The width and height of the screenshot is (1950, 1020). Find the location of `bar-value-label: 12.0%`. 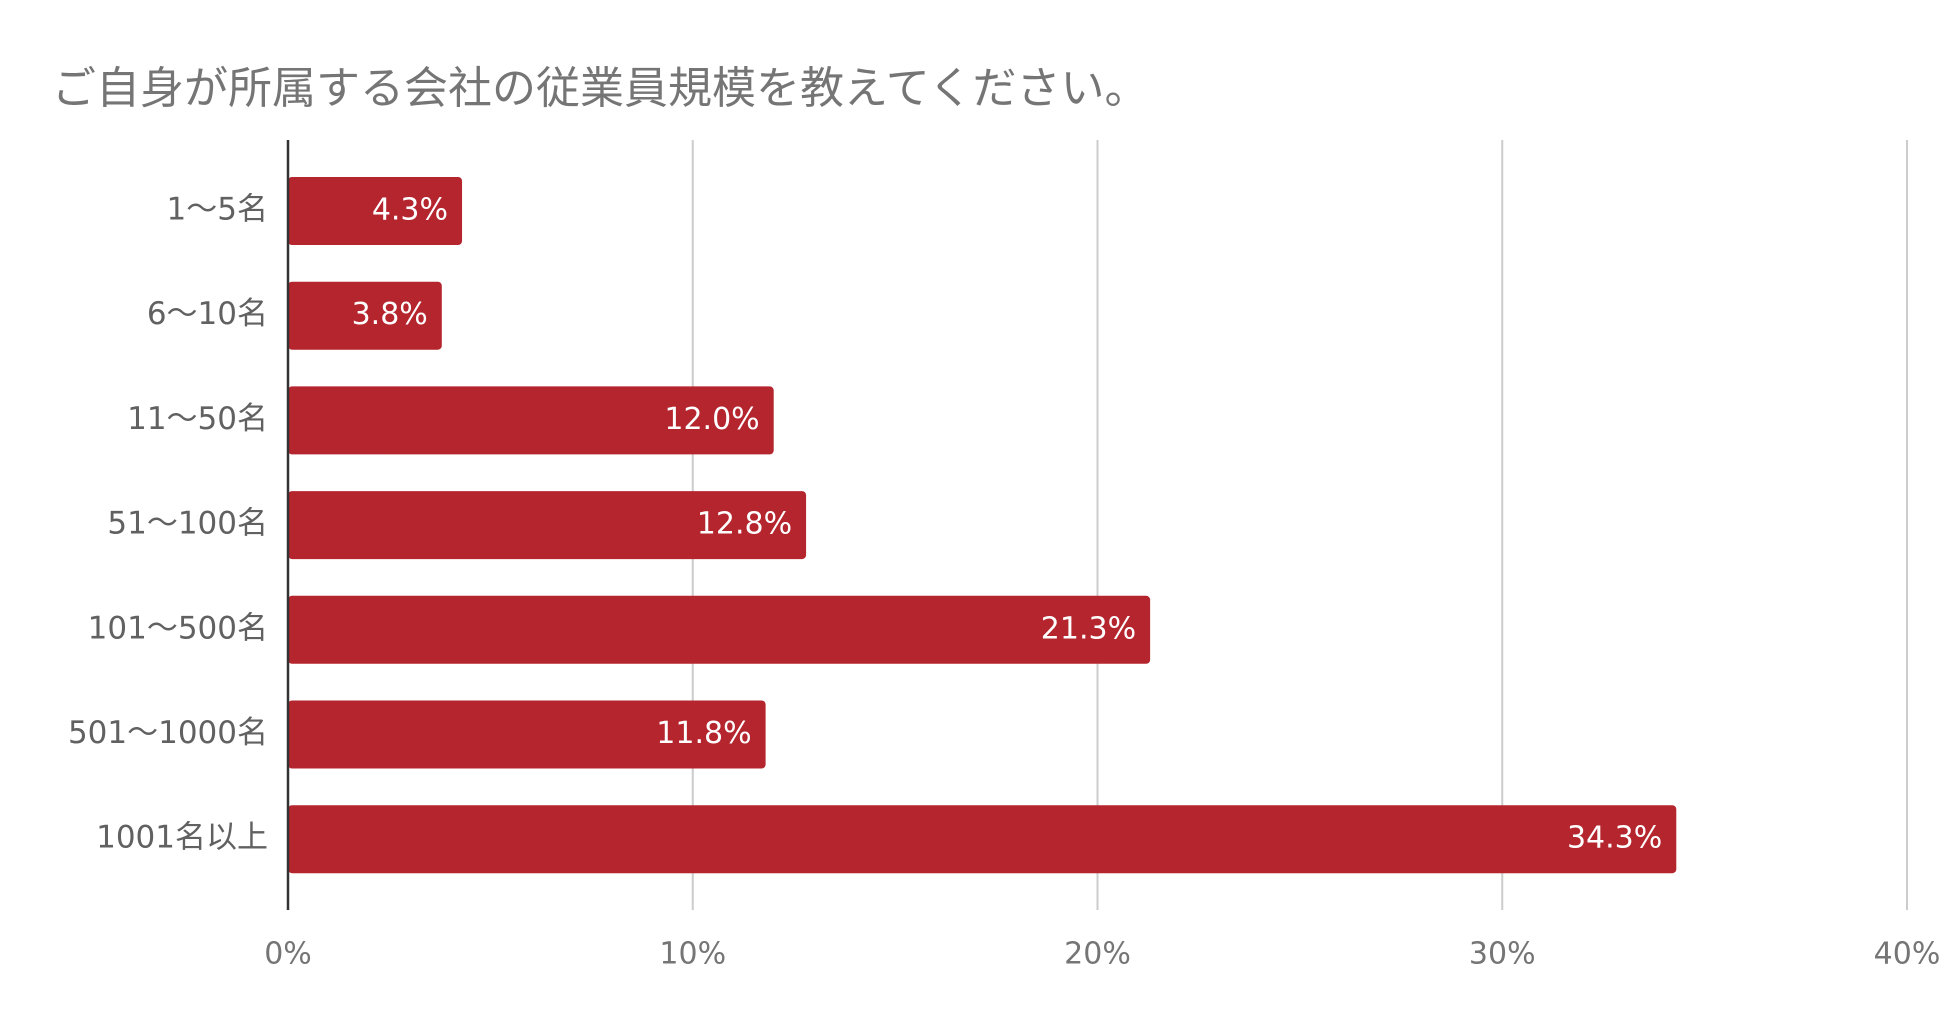

bar-value-label: 12.0% is located at coordinates (711, 419).